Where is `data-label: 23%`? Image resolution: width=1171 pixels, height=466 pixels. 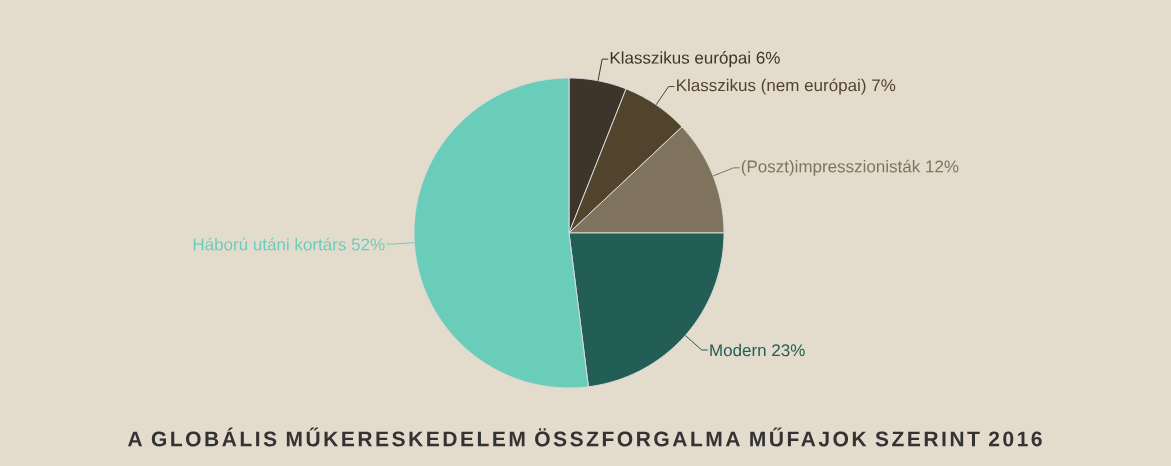 data-label: 23% is located at coordinates (788, 350).